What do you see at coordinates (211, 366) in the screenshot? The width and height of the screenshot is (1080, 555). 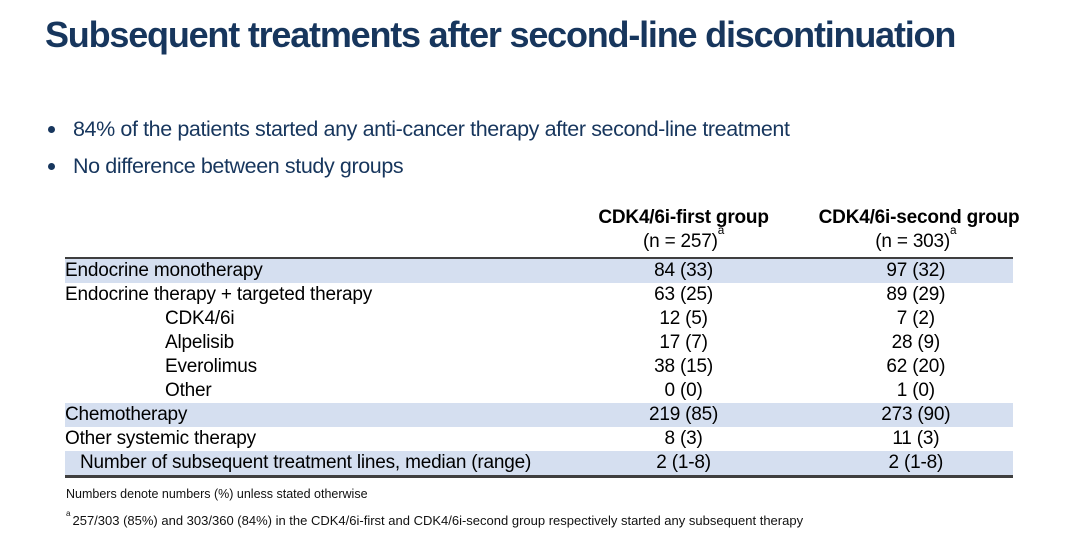 I see `row-label: Everolimus` at bounding box center [211, 366].